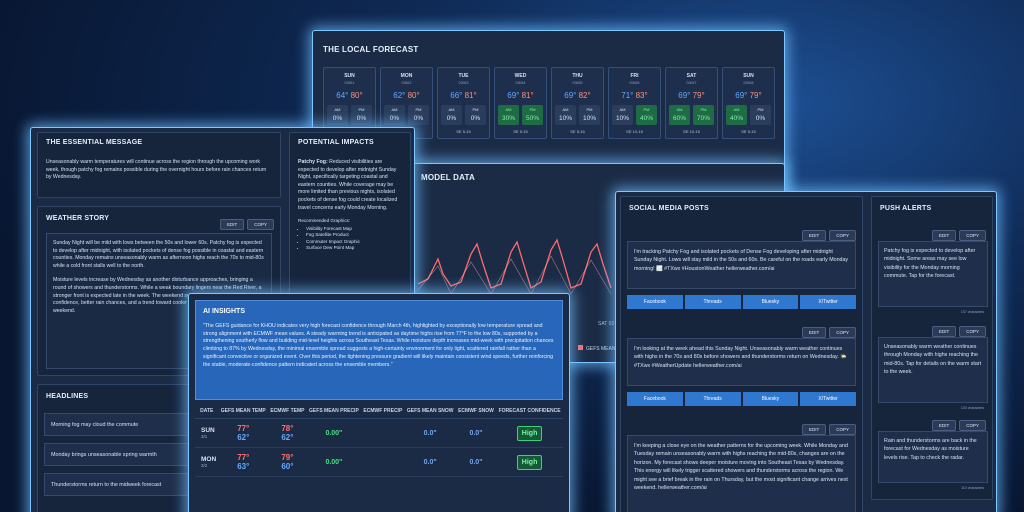  Describe the element at coordinates (748, 103) in the screenshot. I see `day-card: SUN 03/08 69° 79° AM 40% PM 0% SE 5-15` at that location.